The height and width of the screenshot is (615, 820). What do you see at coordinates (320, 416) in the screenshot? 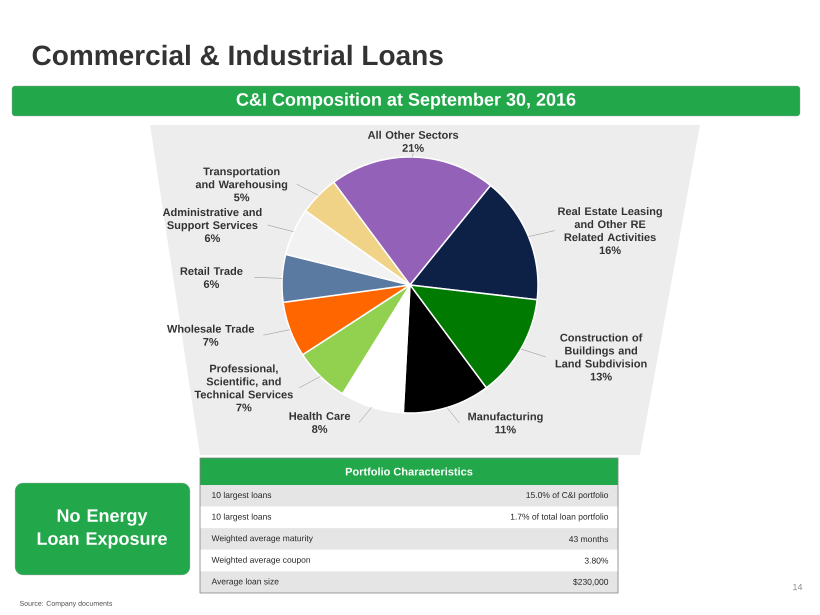
I see `slice-label: Health Care` at bounding box center [320, 416].